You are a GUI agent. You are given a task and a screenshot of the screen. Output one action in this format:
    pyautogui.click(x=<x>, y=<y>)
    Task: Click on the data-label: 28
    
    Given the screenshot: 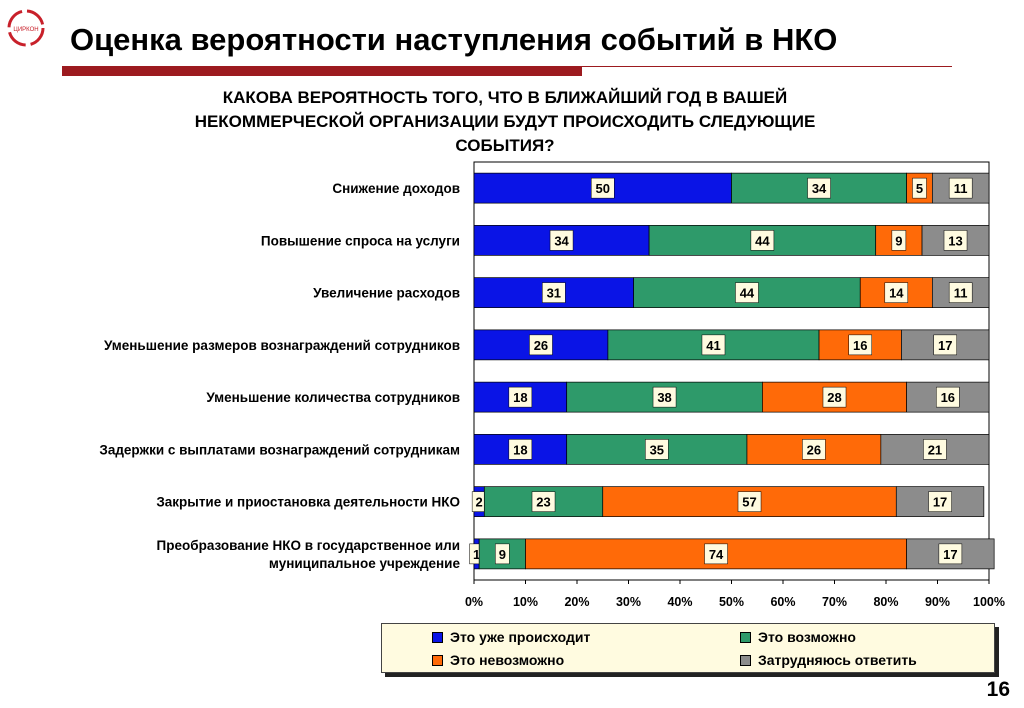 What is the action you would take?
    pyautogui.click(x=834, y=397)
    